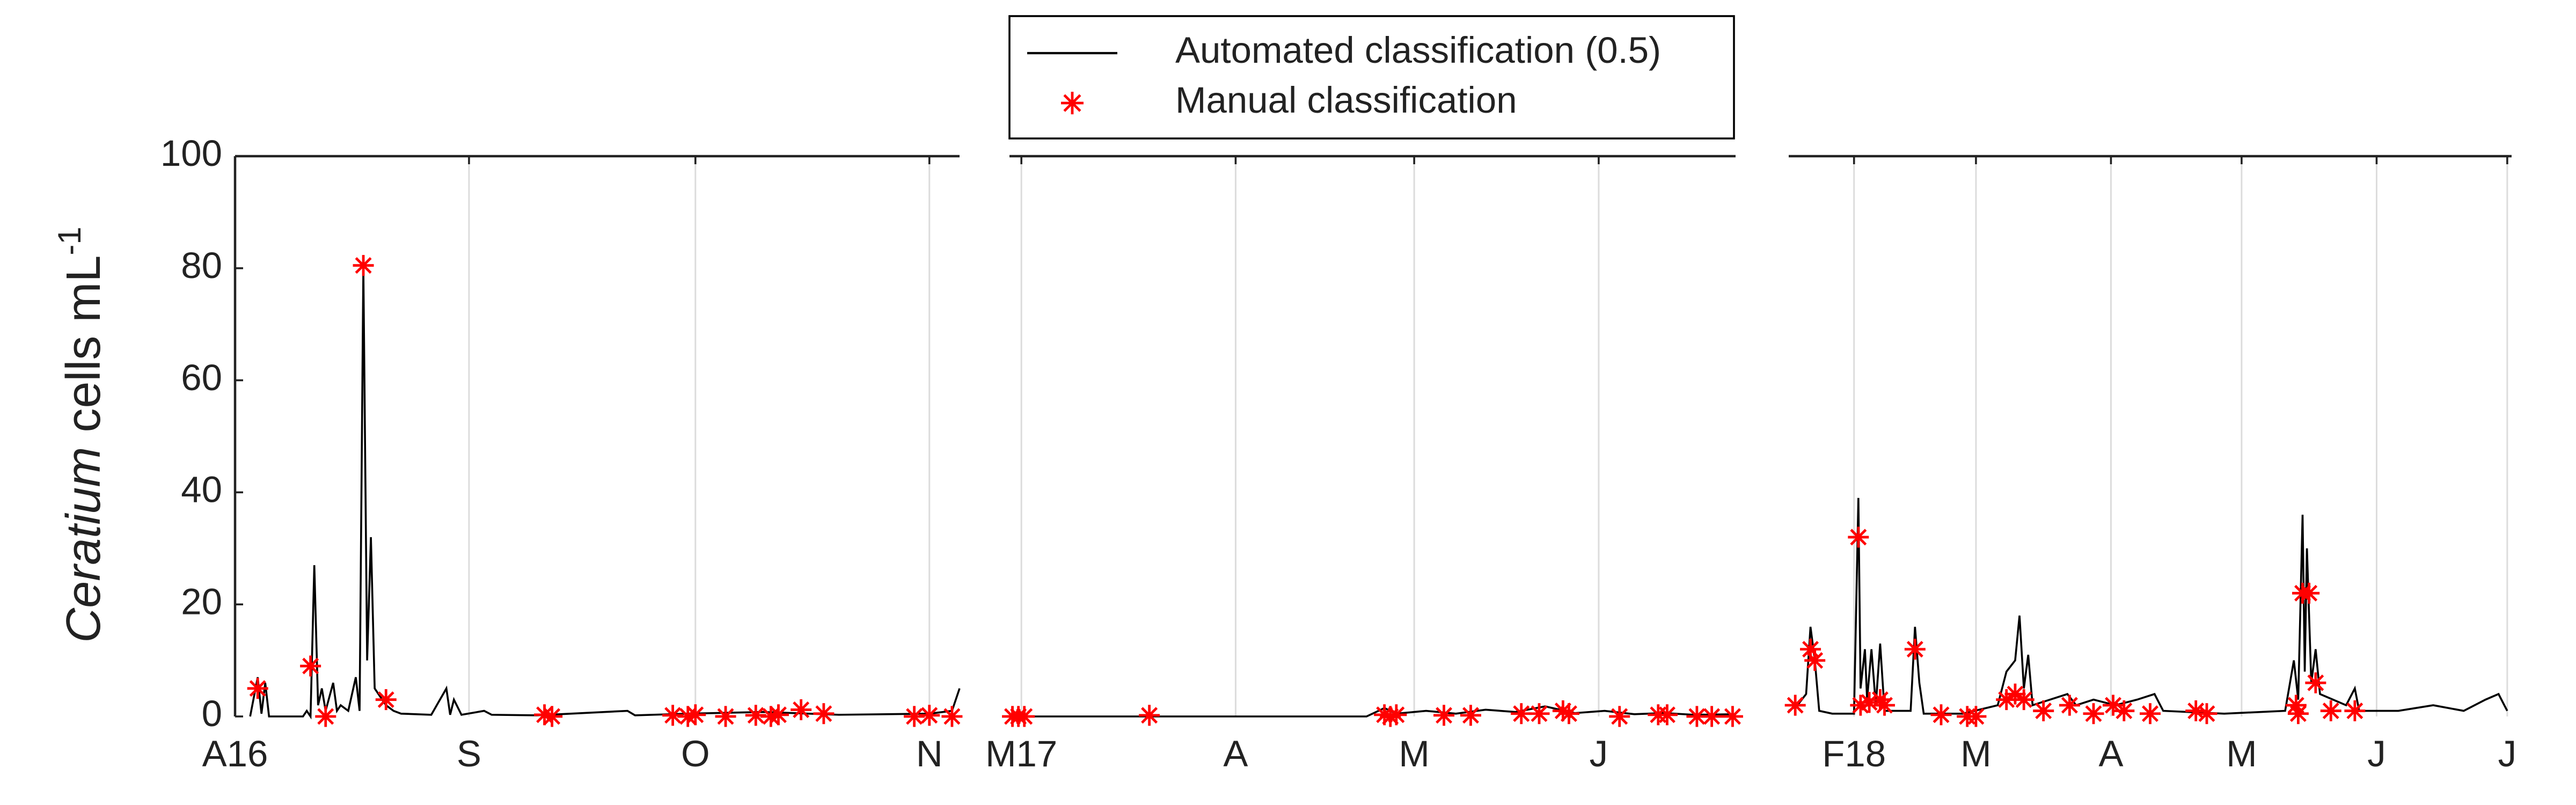 The width and height of the screenshot is (2576, 805). Describe the element at coordinates (201, 601) in the screenshot. I see `y-tick-label: 20` at that location.